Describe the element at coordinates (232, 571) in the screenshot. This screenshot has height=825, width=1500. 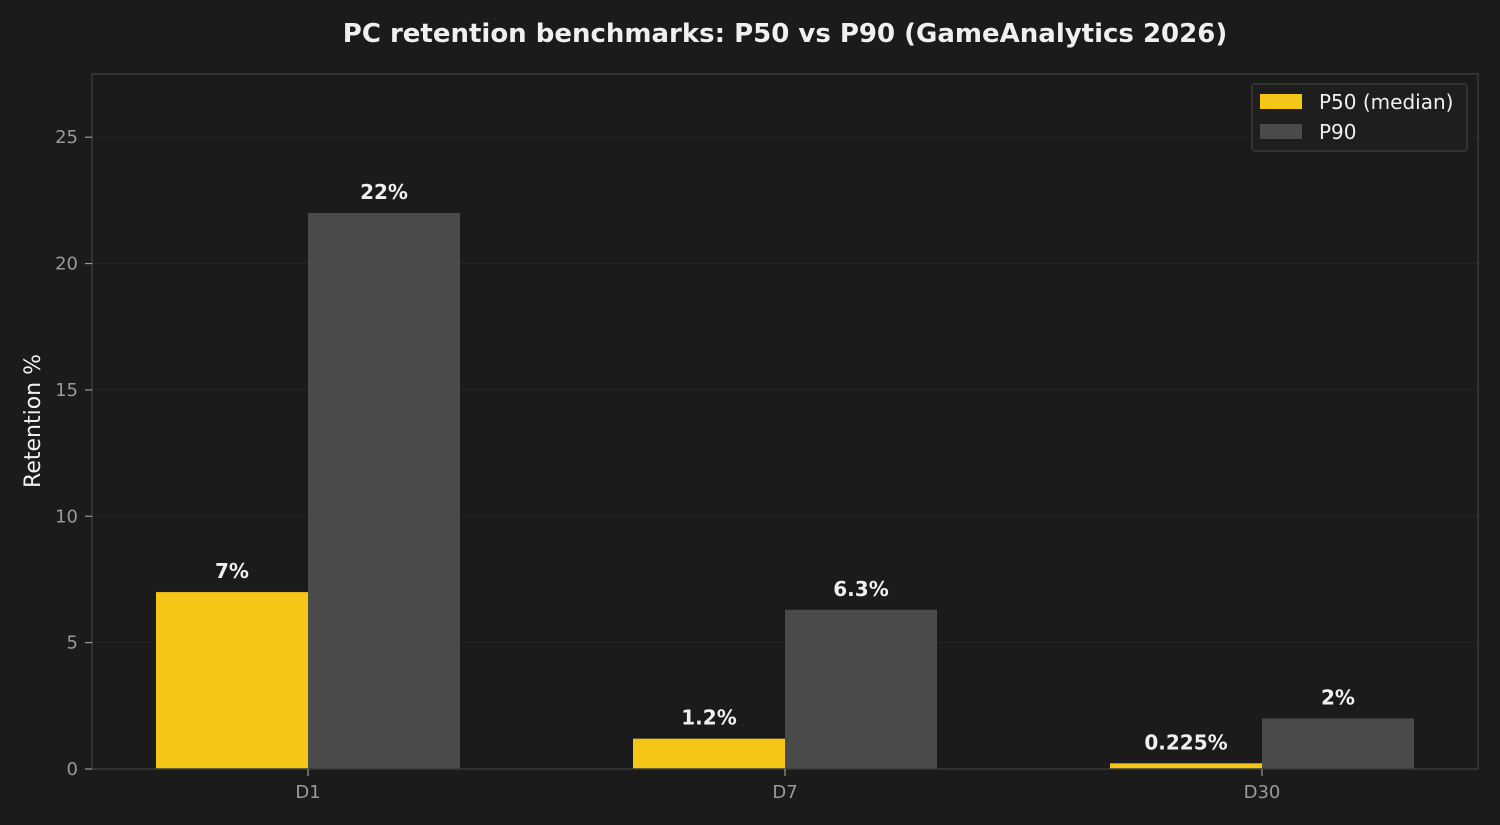
I see `value-label-p50-d1: 7%` at that location.